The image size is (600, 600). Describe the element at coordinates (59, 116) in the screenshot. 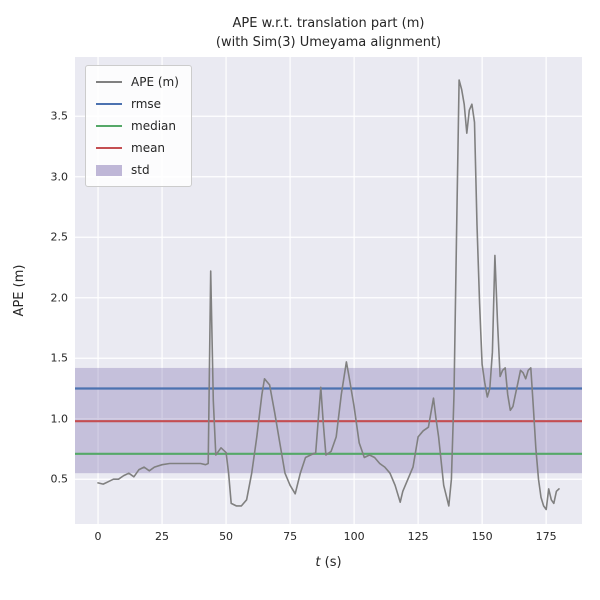

I see `y-tick-label: 3.5` at that location.